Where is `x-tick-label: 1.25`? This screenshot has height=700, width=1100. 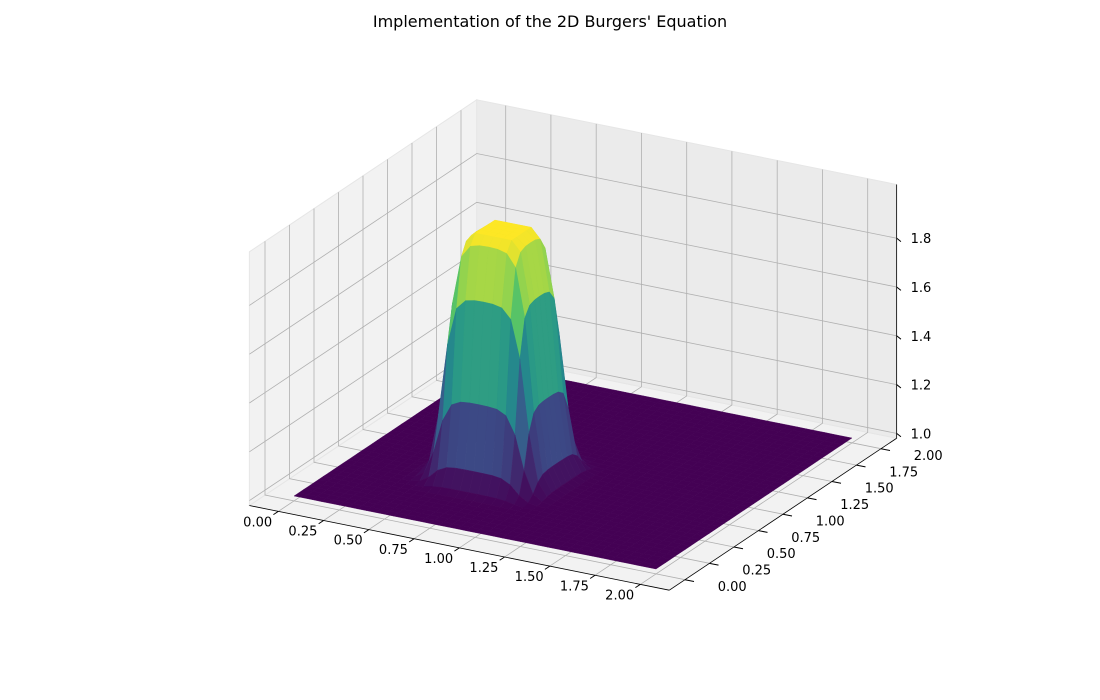 x-tick-label: 1.25 is located at coordinates (483, 568).